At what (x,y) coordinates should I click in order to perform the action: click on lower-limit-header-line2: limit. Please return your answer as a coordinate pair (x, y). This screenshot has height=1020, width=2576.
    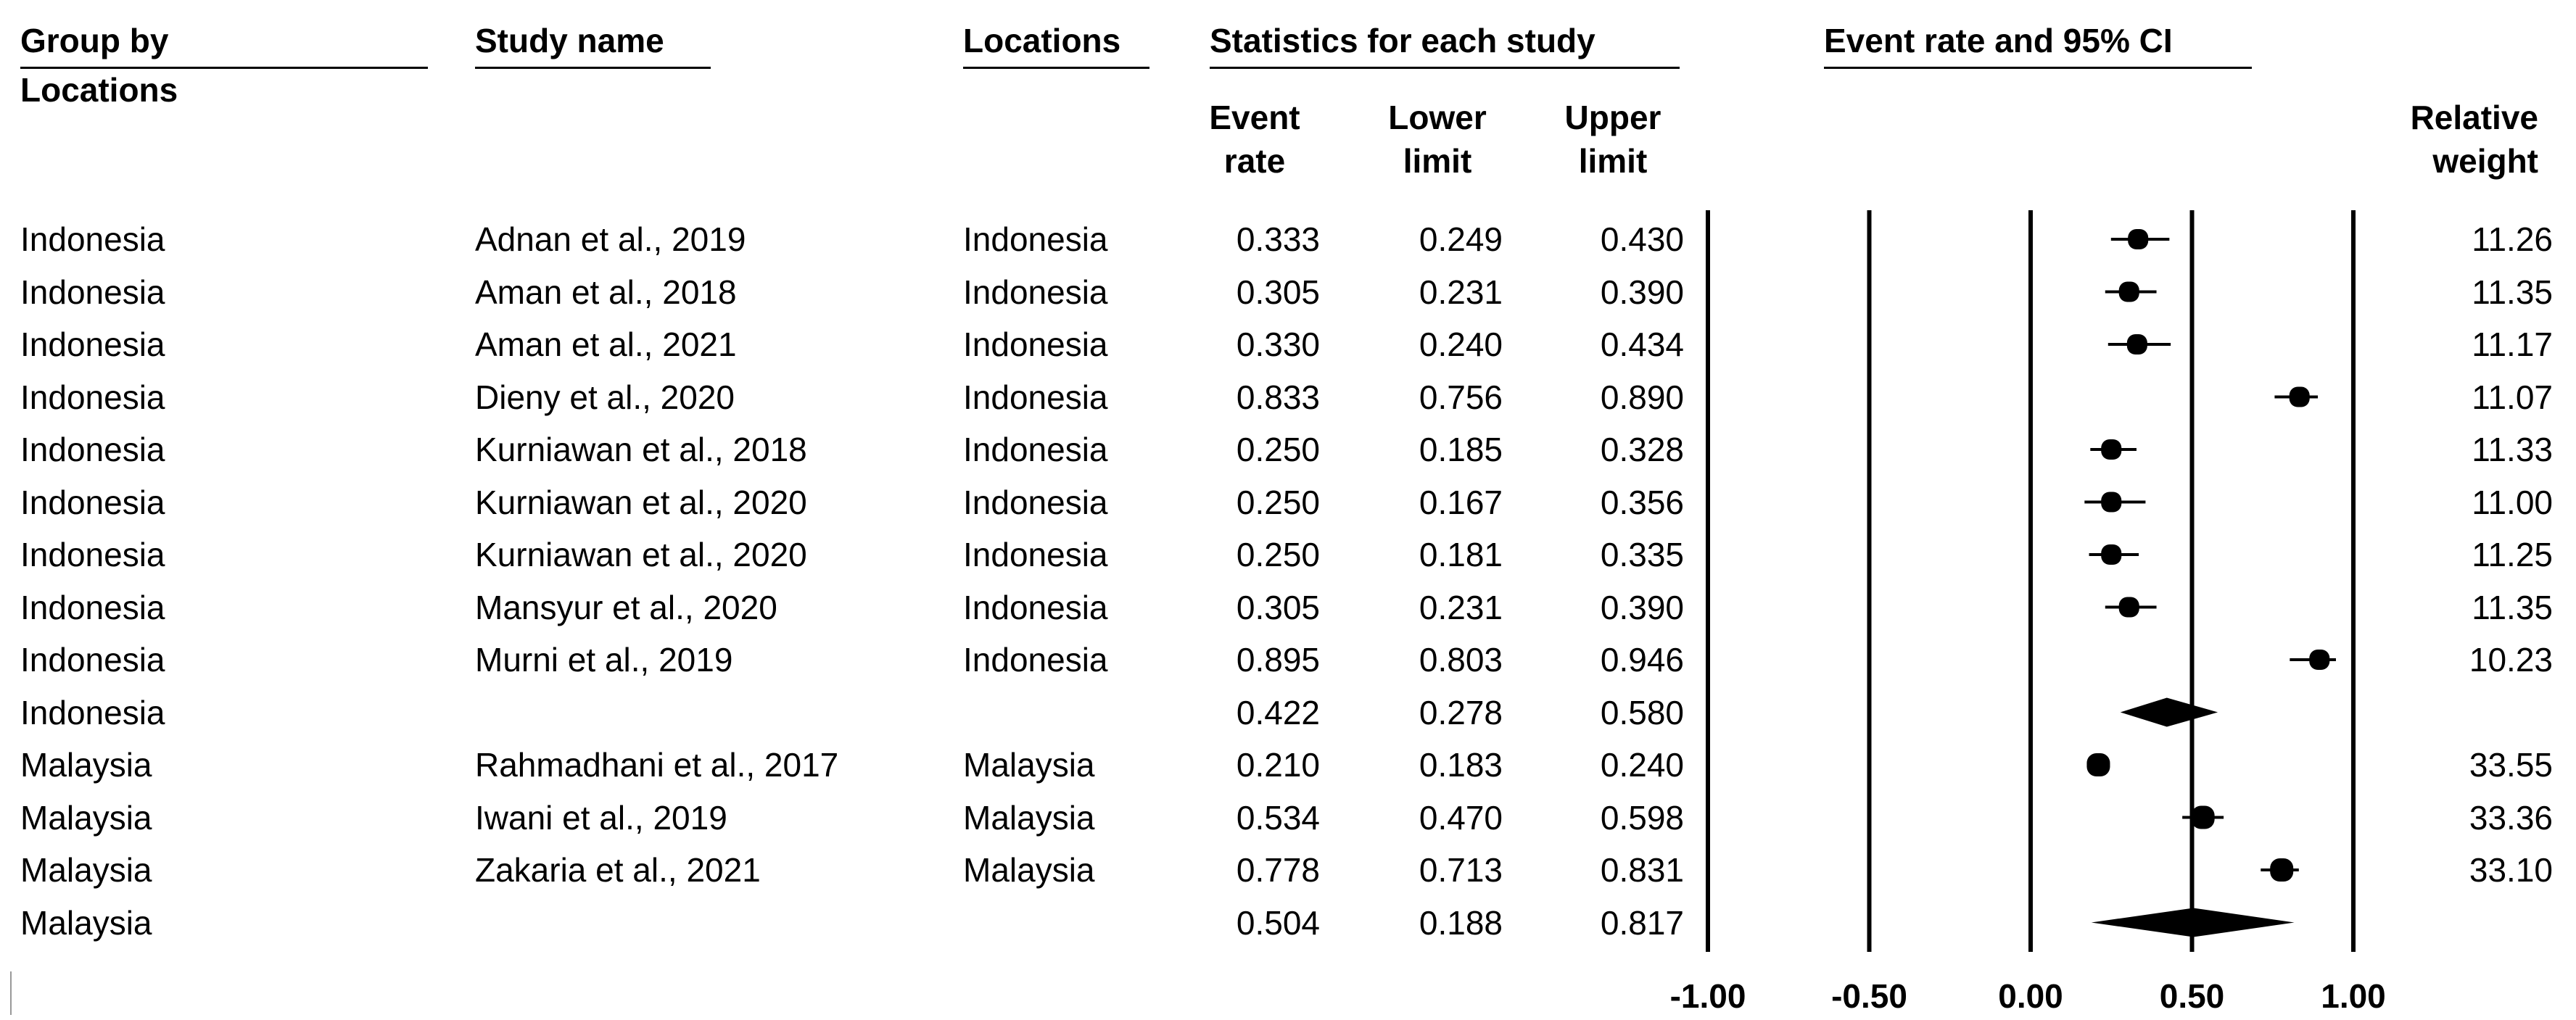
    Looking at the image, I should click on (1437, 161).